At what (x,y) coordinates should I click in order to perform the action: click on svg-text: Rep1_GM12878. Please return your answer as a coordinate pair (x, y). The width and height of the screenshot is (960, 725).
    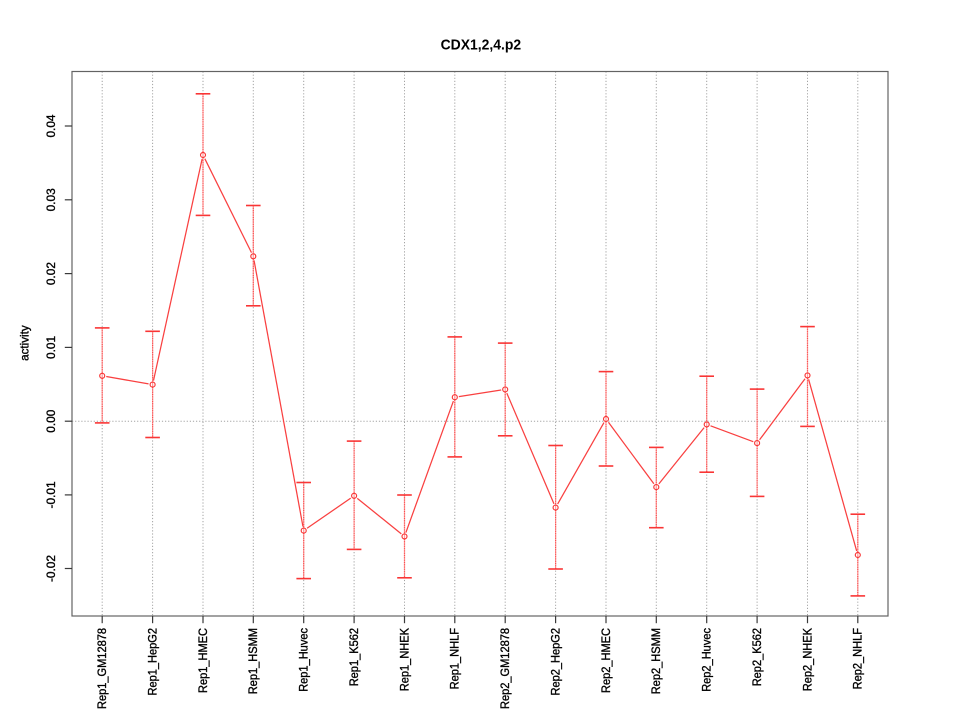
    Looking at the image, I should click on (102, 668).